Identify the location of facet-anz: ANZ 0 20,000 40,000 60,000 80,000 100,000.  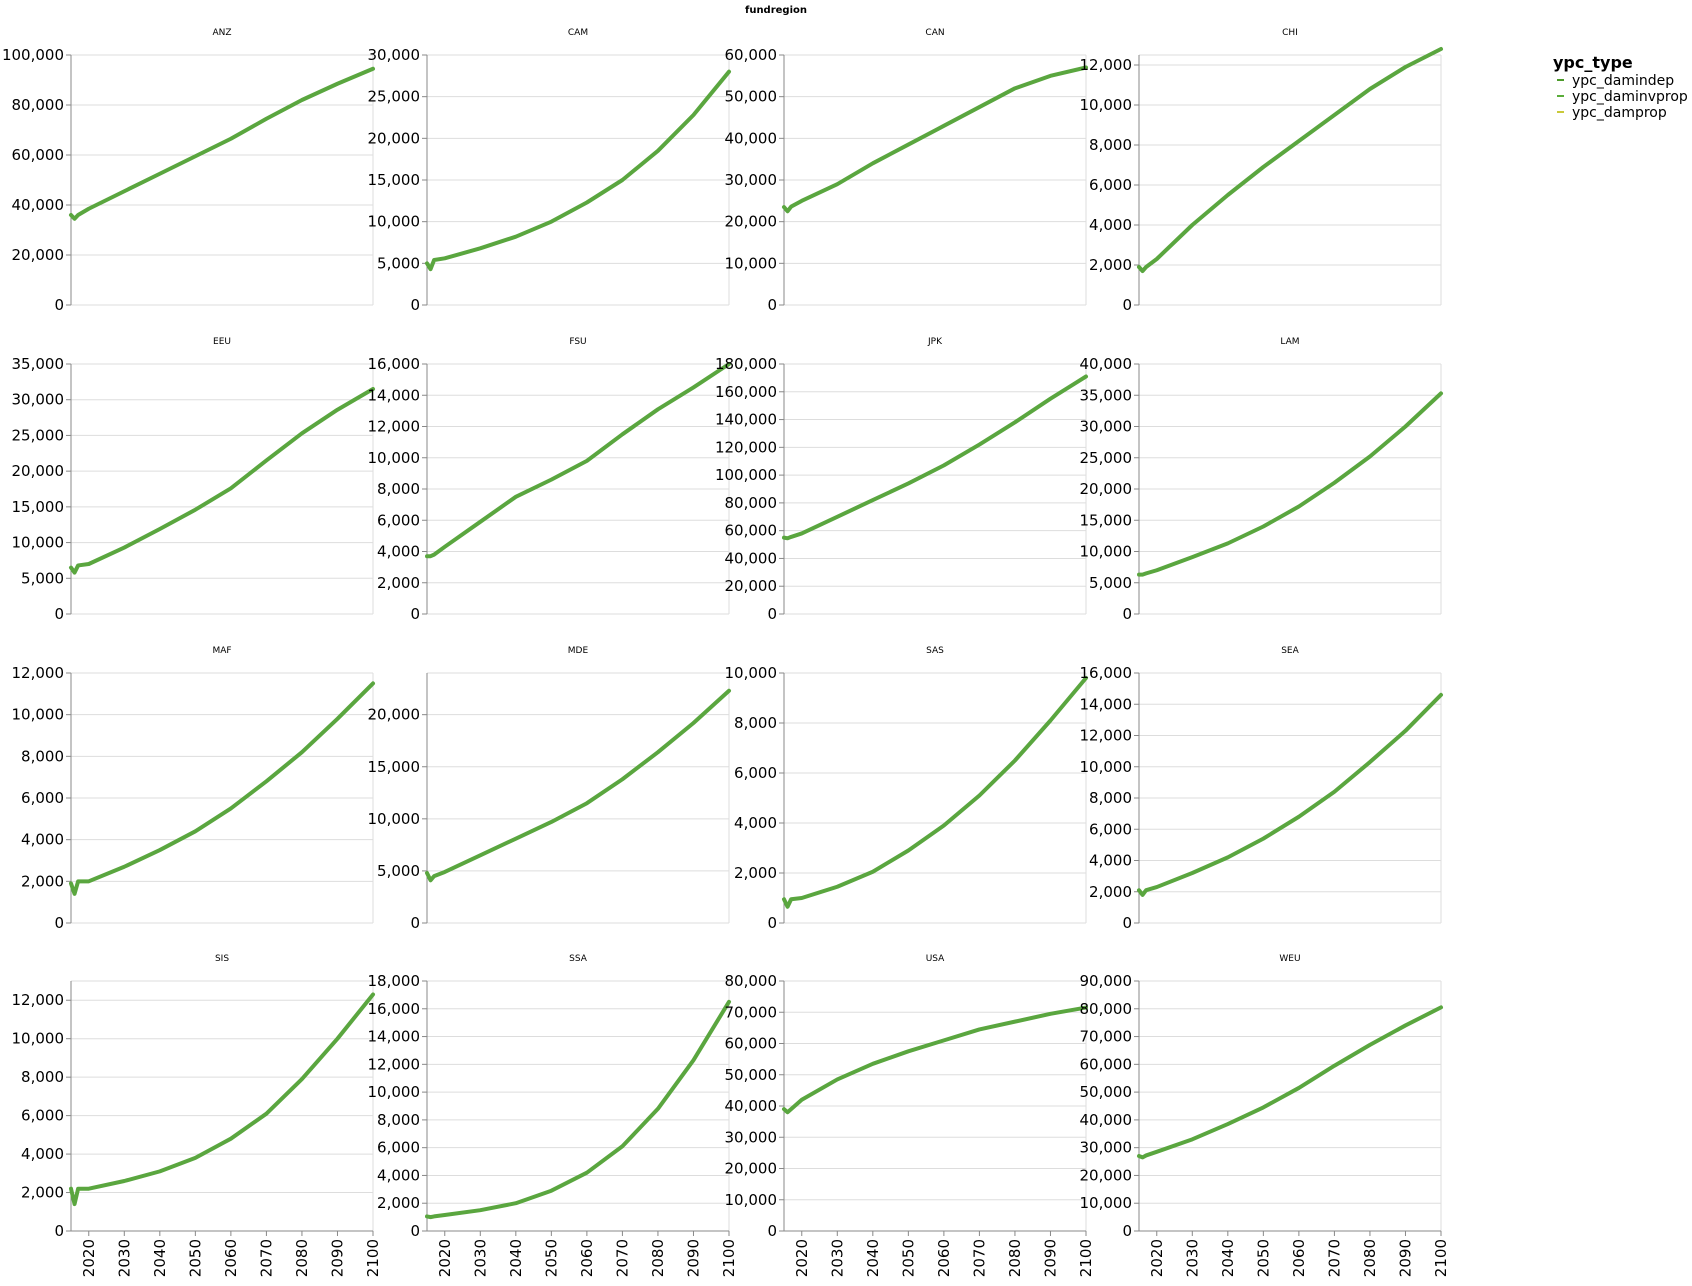
(188, 171).